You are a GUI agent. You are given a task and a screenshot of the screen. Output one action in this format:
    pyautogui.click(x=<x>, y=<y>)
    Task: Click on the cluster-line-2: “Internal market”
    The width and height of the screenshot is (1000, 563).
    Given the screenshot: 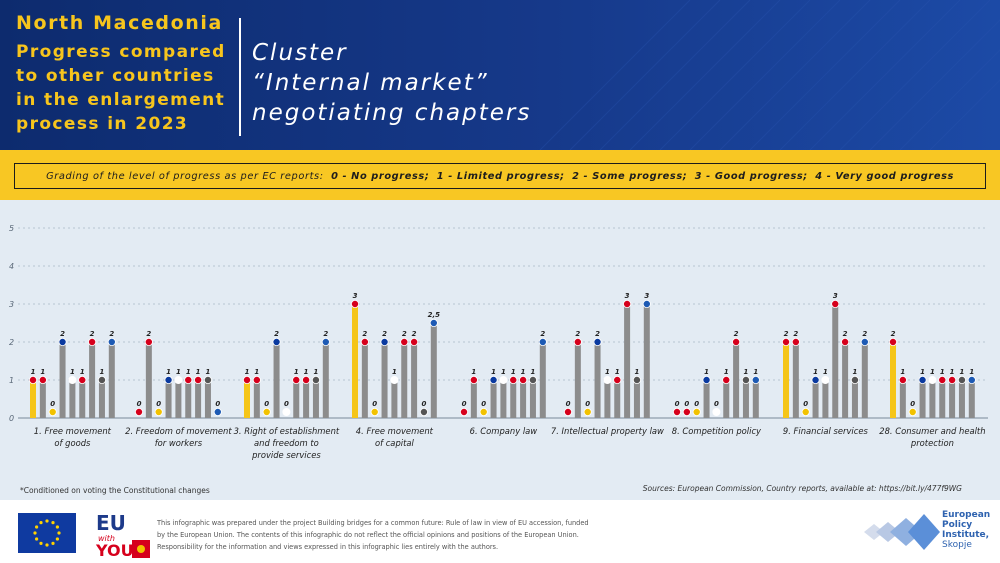 What is the action you would take?
    pyautogui.click(x=370, y=83)
    